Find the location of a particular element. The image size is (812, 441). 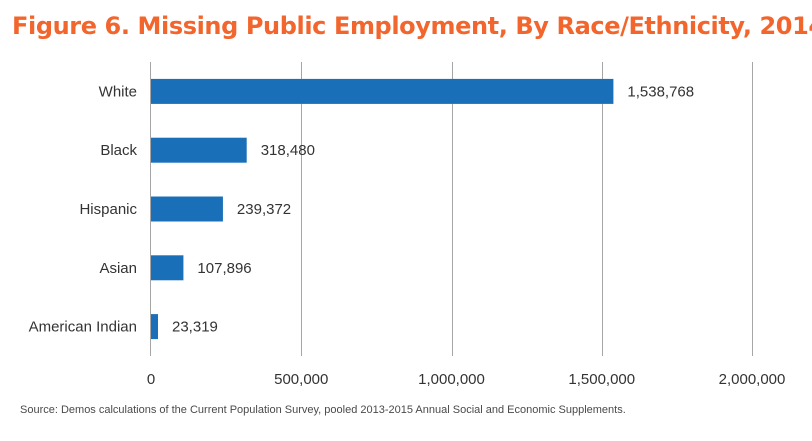

category-label-0: White is located at coordinates (118, 91).